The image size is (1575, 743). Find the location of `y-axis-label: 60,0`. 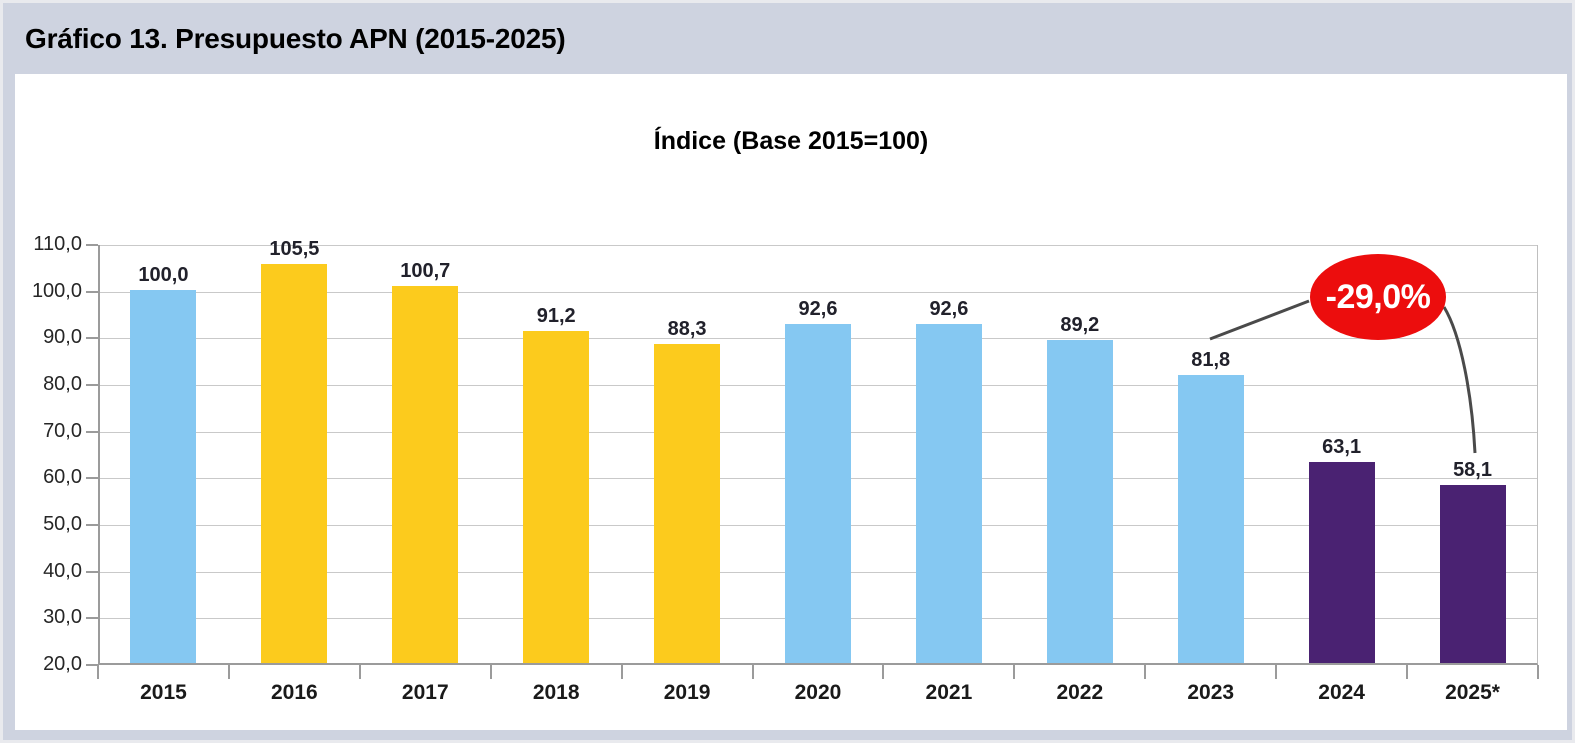

y-axis-label: 60,0 is located at coordinates (62, 477).